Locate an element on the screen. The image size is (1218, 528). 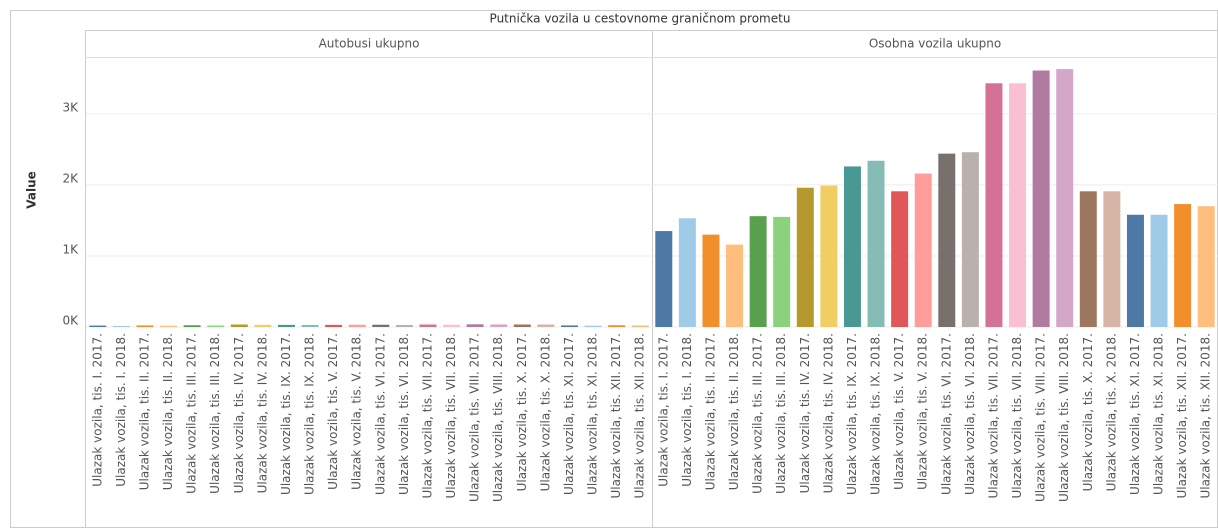
x-tick-label: Ulazak vozila, tis. VII. 2018. is located at coordinates (451, 415).